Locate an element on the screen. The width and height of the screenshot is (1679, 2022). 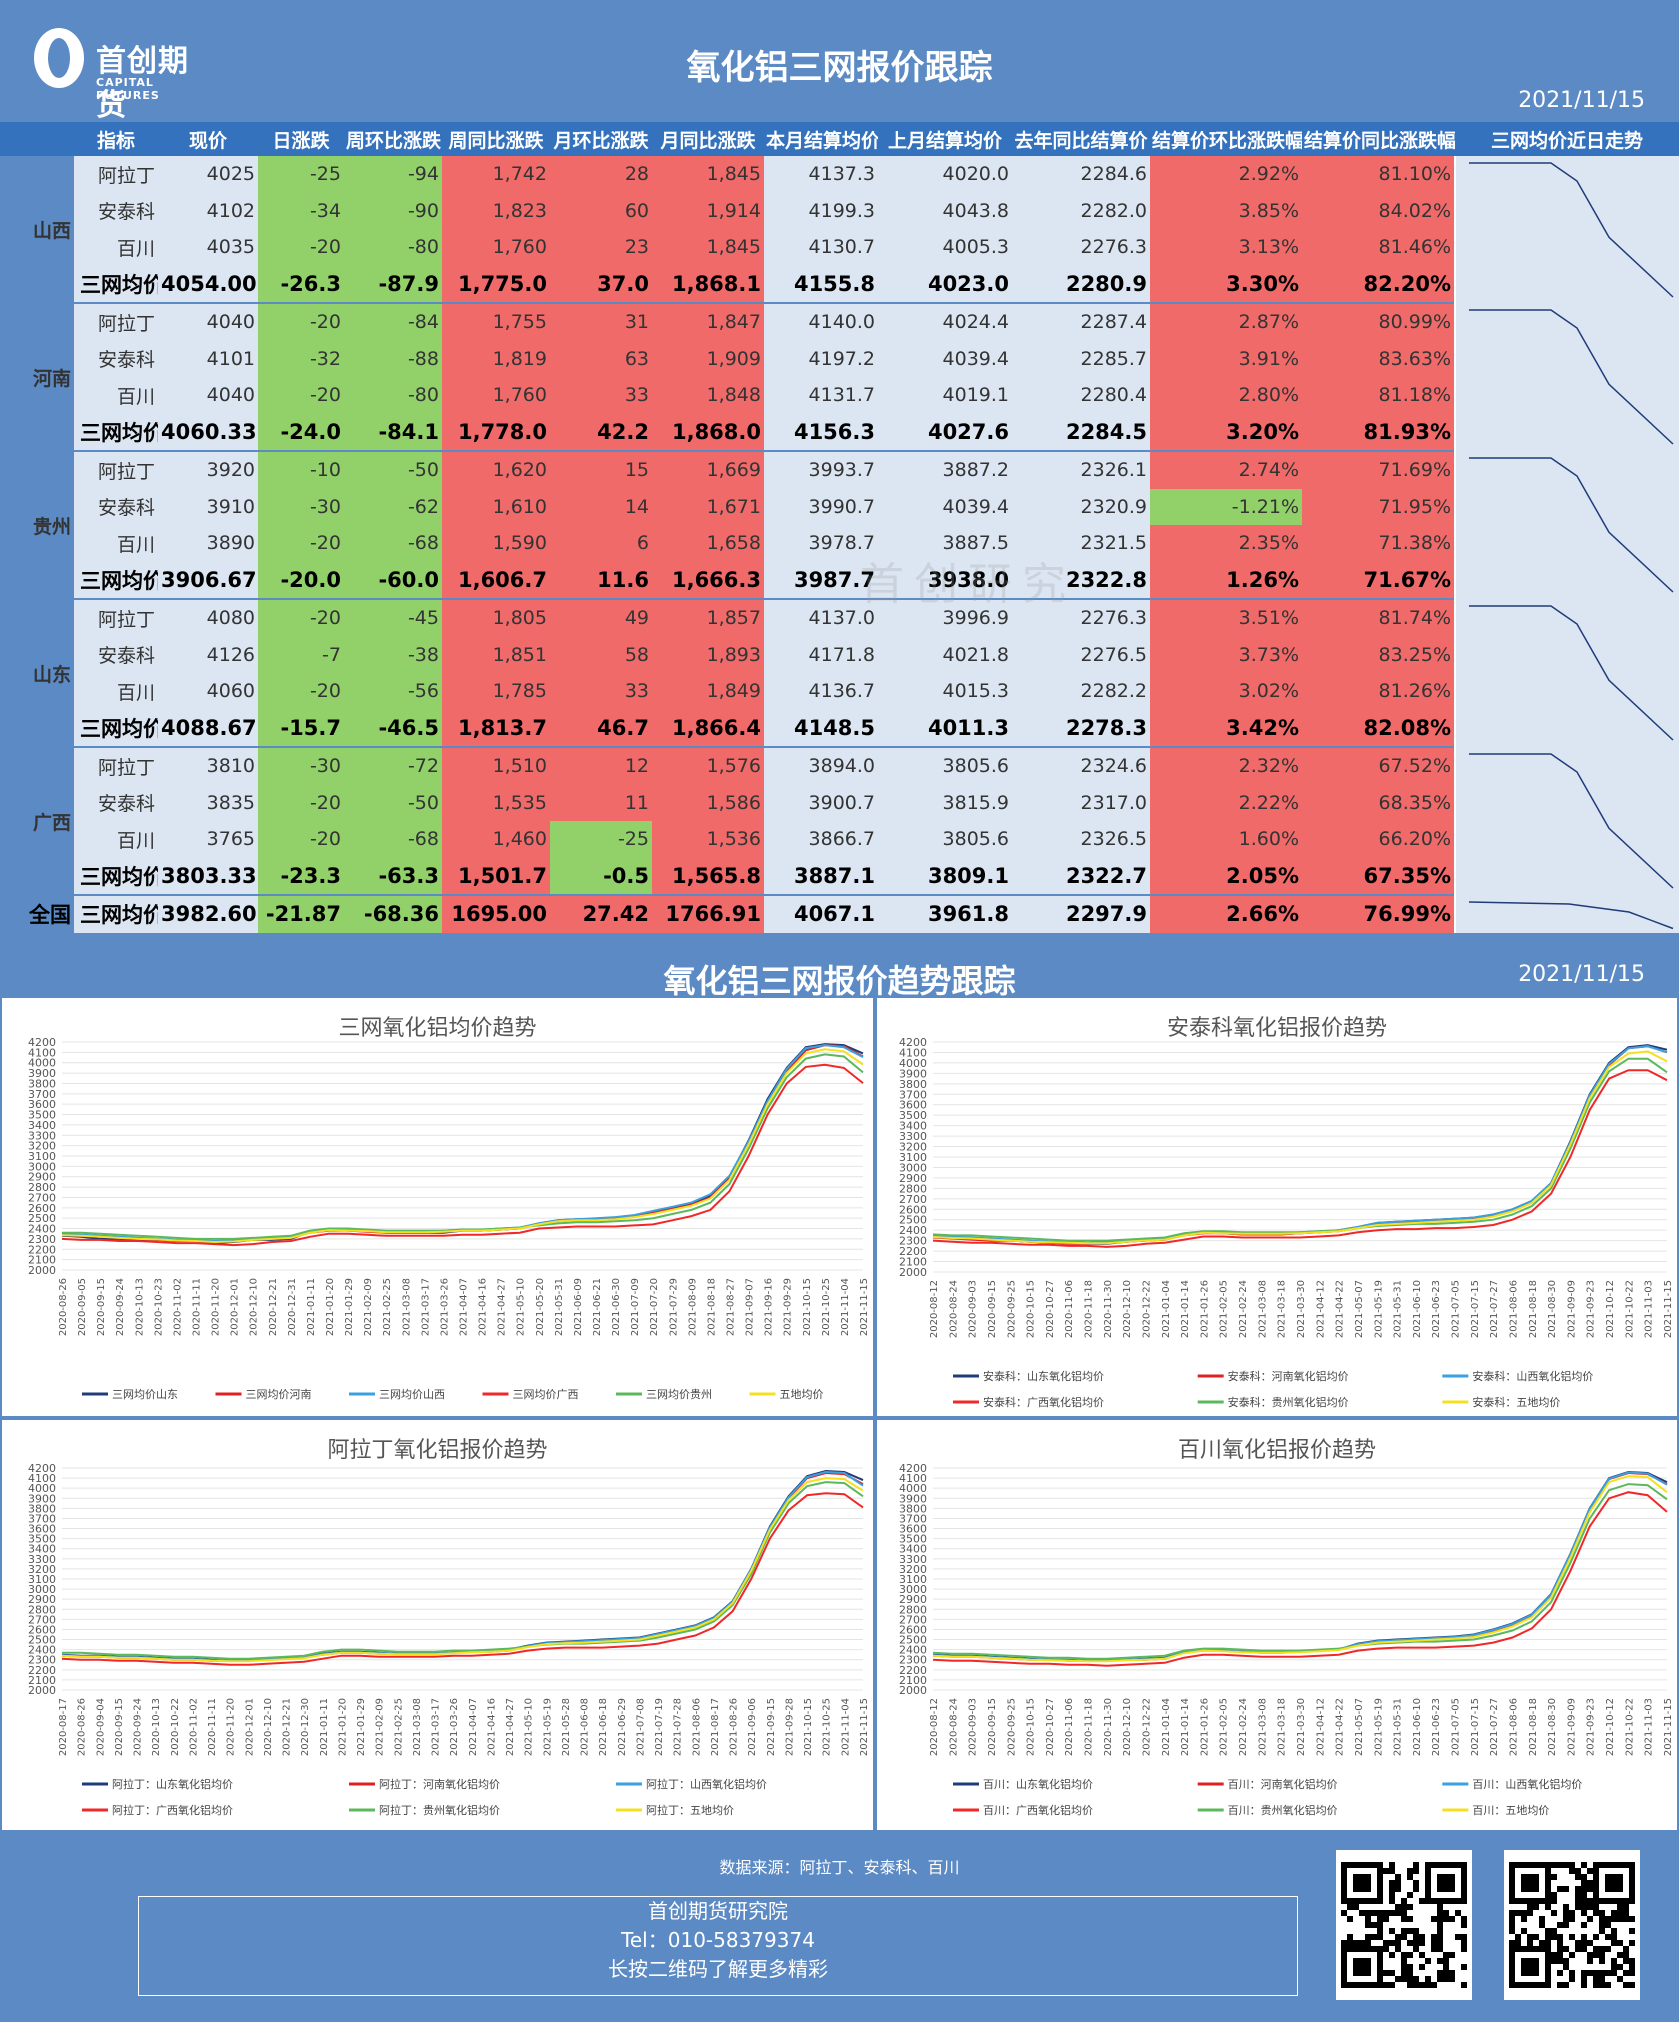
y-tick-label: 3900 is located at coordinates (913, 1073).